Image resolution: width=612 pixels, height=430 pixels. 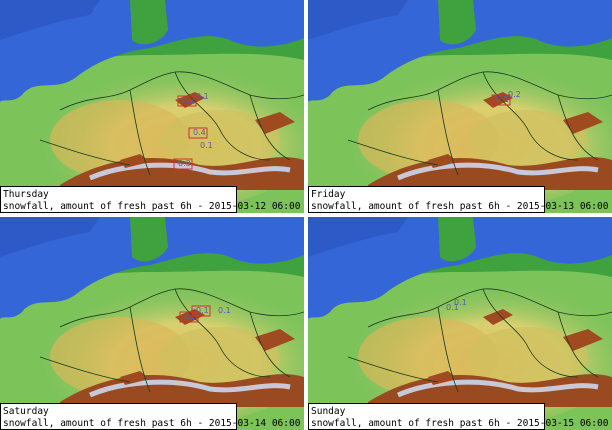 I want to click on day-label: Saturday, so click(x=26, y=411).